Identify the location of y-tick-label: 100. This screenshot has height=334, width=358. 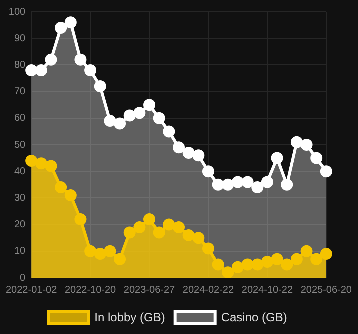
(17, 12).